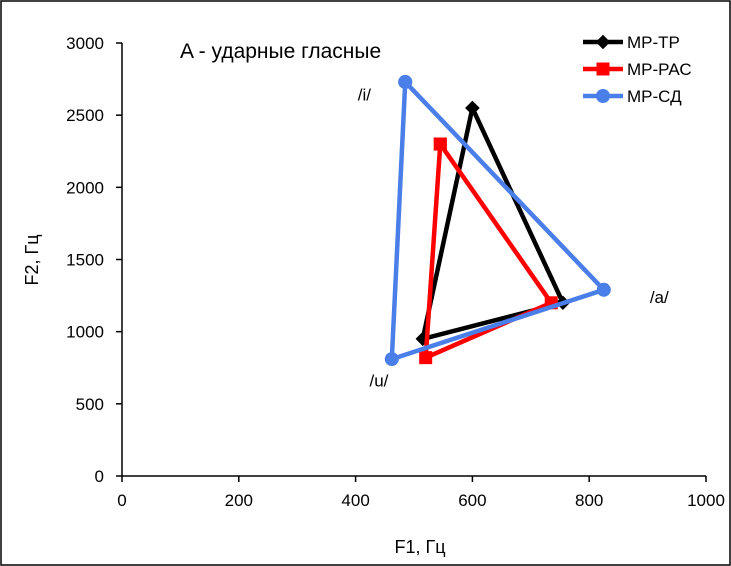 The height and width of the screenshot is (566, 731). What do you see at coordinates (589, 500) in the screenshot?
I see `x-tick-label: 800` at bounding box center [589, 500].